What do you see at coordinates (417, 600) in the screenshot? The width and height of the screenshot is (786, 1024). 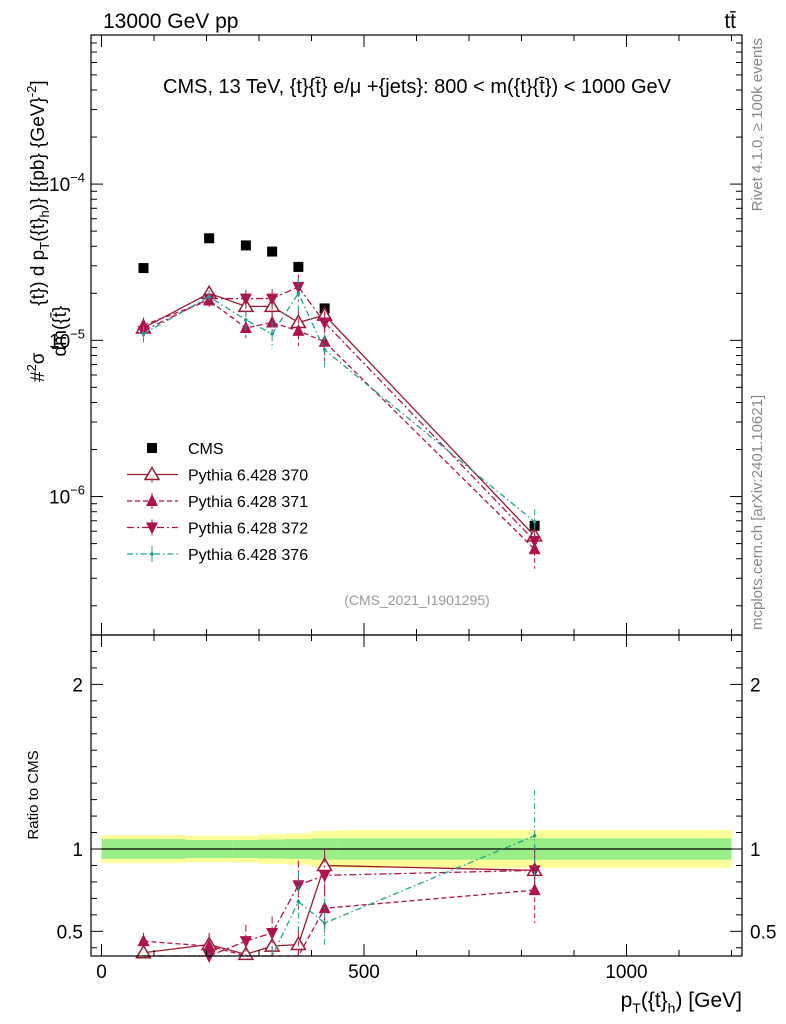 I see `analysis-id: (CMS_2021_I1901295)` at bounding box center [417, 600].